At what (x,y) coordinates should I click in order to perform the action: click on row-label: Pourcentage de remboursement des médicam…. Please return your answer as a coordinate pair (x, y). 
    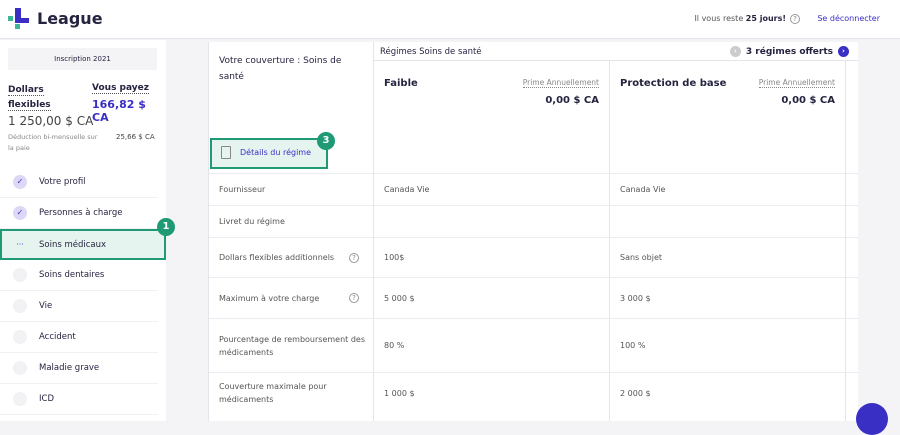
    Looking at the image, I should click on (292, 345).